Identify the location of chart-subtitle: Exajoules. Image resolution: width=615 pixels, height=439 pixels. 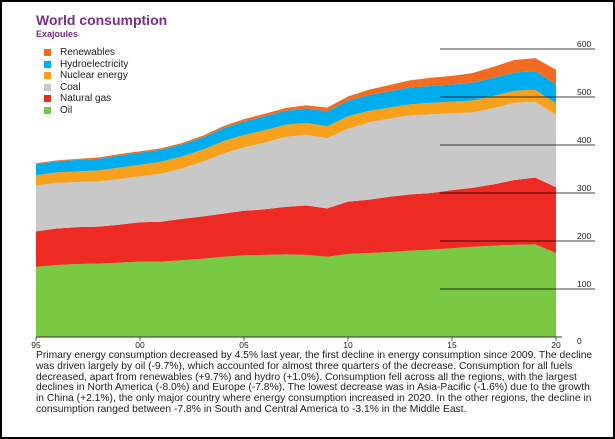
(57, 34).